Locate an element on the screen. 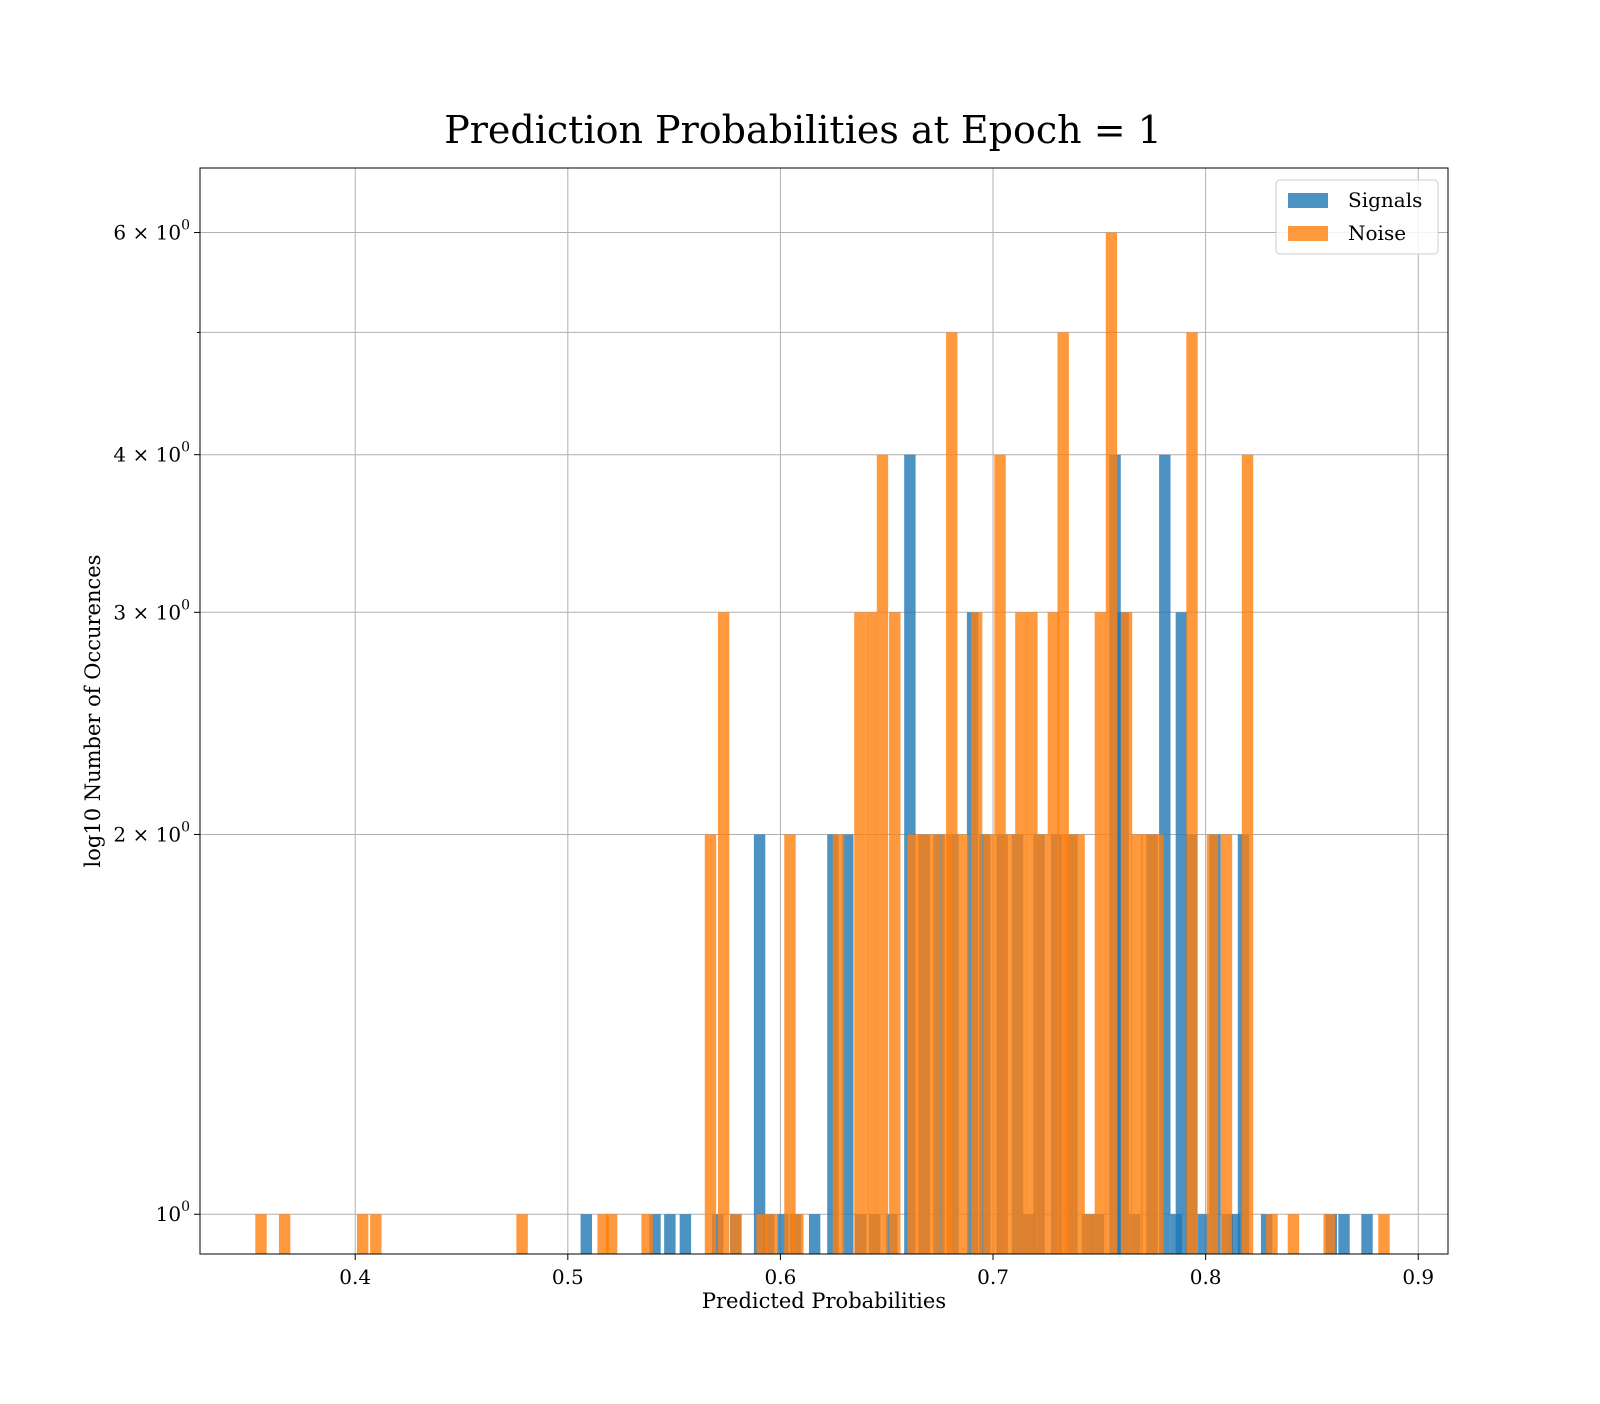 The image size is (1600, 1404). y-tick-label: 2 × 100 is located at coordinates (151, 832).